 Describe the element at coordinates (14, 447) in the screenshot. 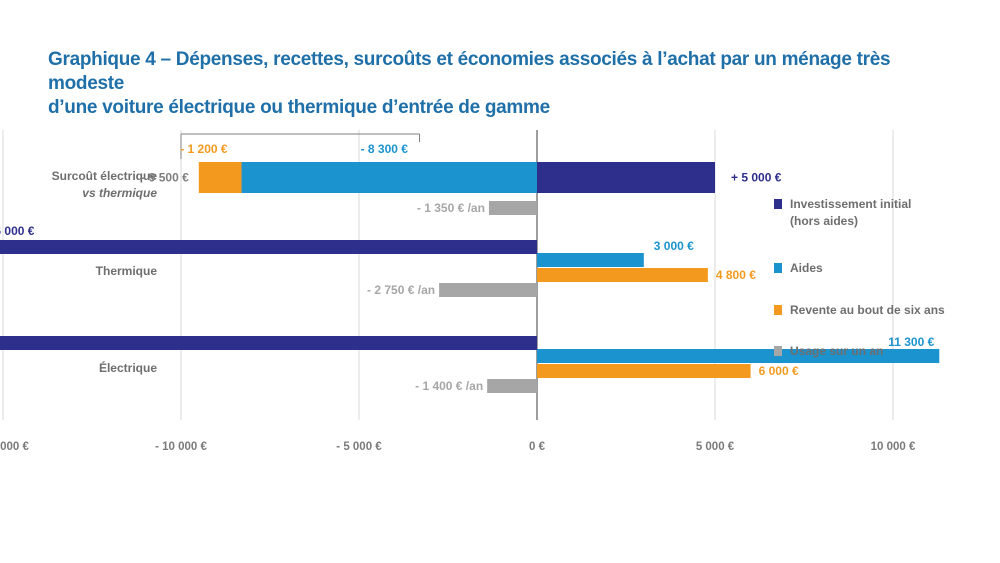

I see `x-tick-label: - 15 000 €` at that location.